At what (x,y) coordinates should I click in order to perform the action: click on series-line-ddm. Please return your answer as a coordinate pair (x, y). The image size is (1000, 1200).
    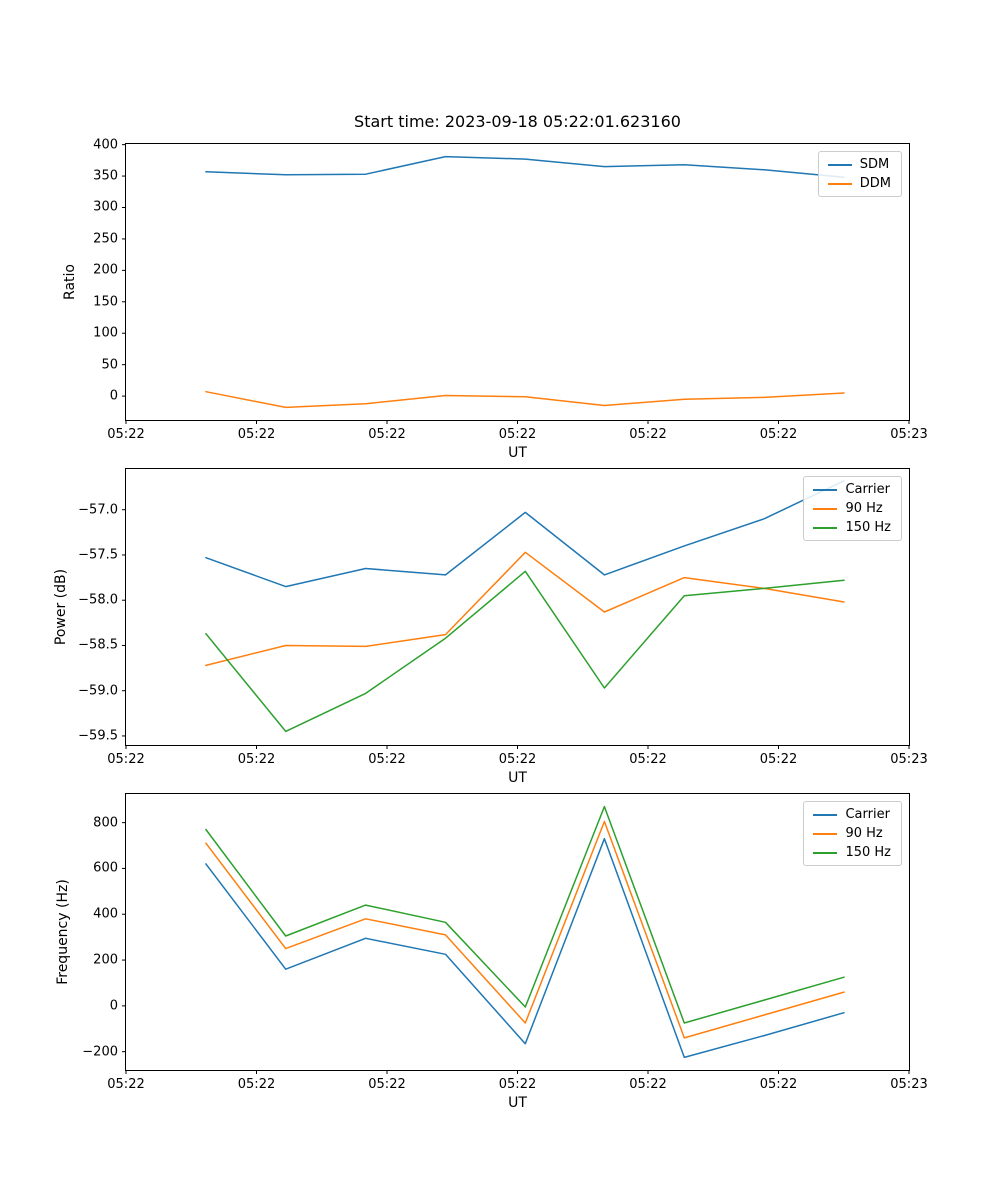
    Looking at the image, I should click on (525, 399).